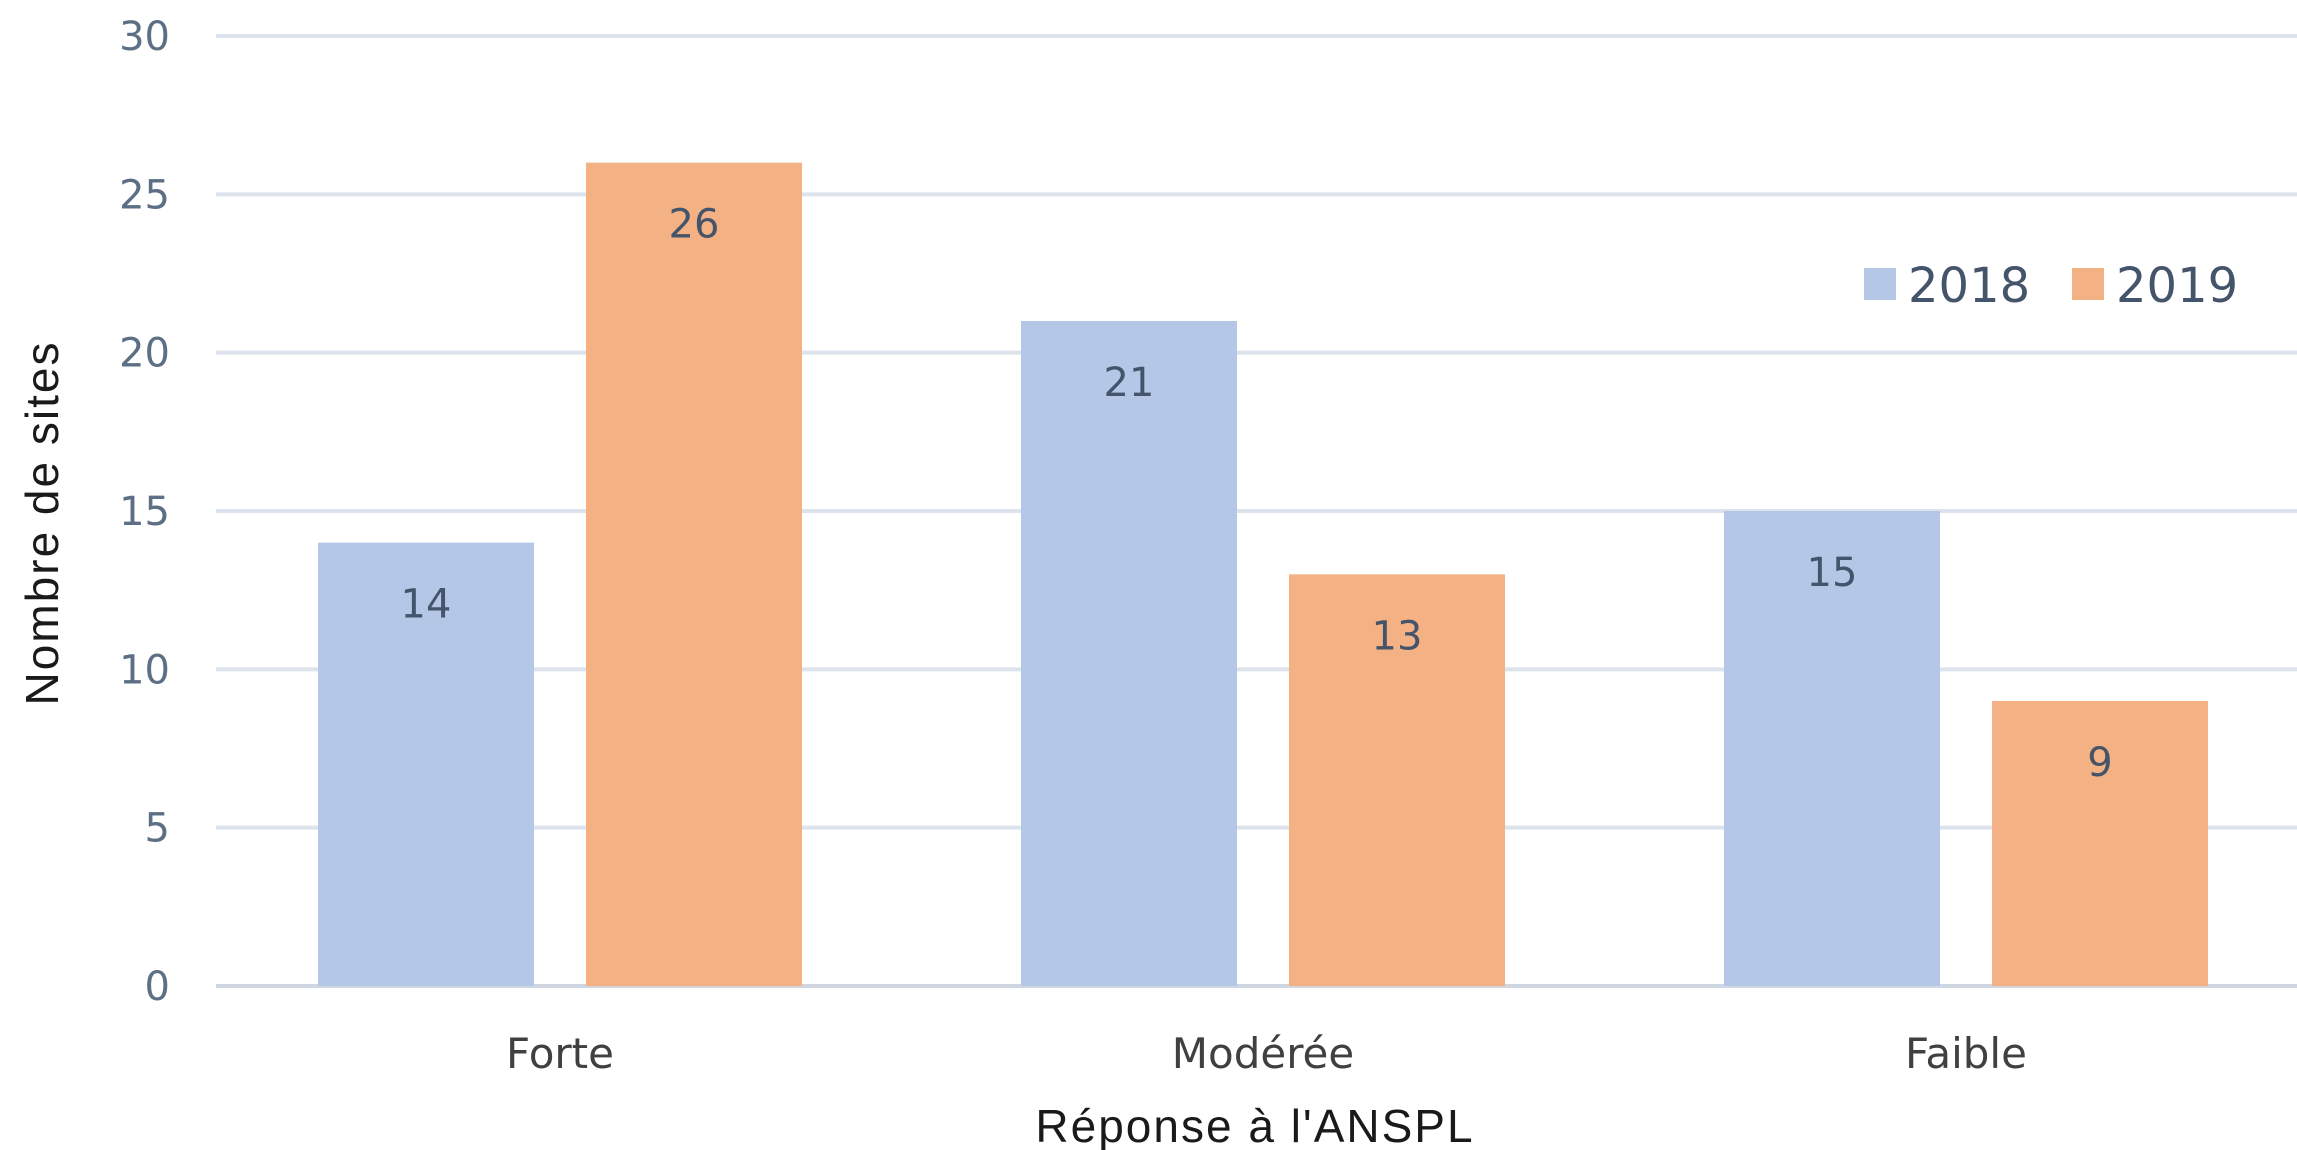  What do you see at coordinates (2100, 843) in the screenshot?
I see `bar-2019-Faible` at bounding box center [2100, 843].